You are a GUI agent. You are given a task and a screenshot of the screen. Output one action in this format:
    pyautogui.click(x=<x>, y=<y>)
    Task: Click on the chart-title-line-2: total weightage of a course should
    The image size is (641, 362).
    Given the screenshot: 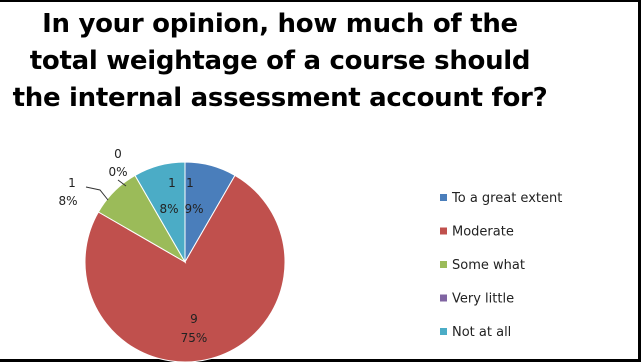 What is the action you would take?
    pyautogui.click(x=280, y=61)
    